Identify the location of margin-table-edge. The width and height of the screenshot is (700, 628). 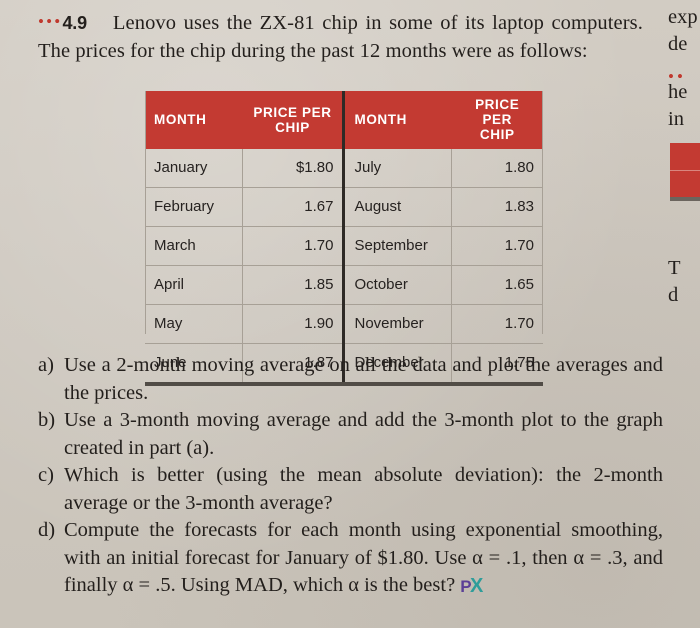
(685, 172).